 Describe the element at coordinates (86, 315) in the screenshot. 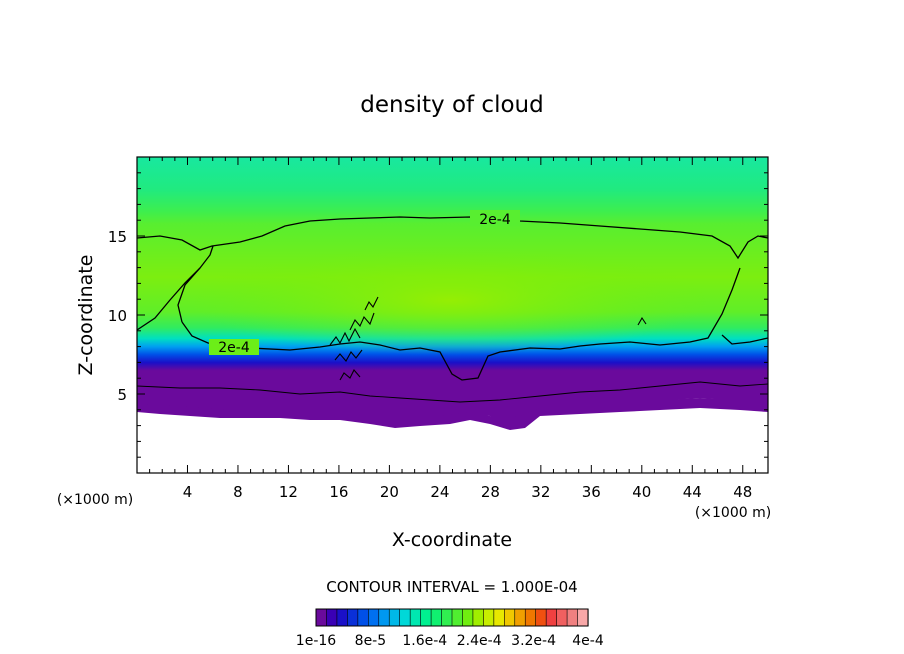

I see `y-axis-label: Z-coordinate` at that location.